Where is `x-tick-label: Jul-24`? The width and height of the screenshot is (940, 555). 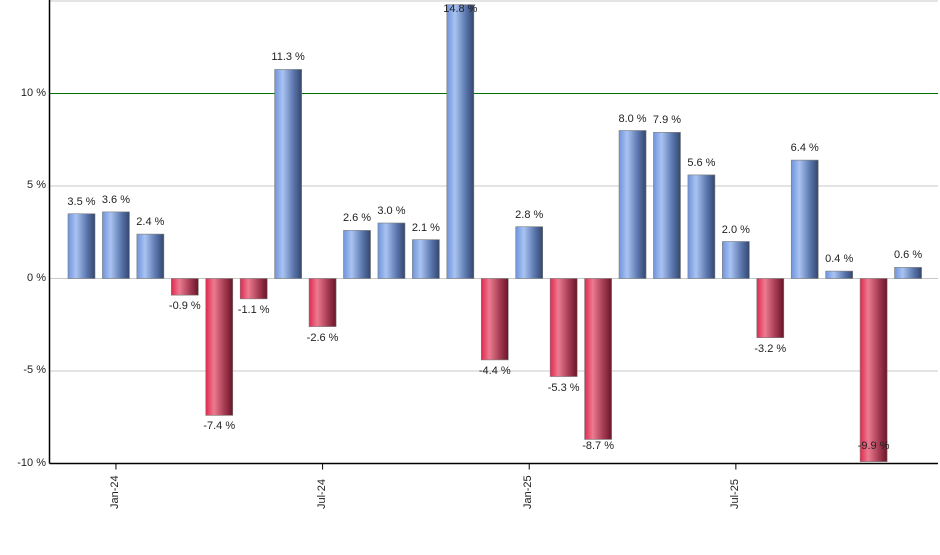
x-tick-label: Jul-24 is located at coordinates (321, 493).